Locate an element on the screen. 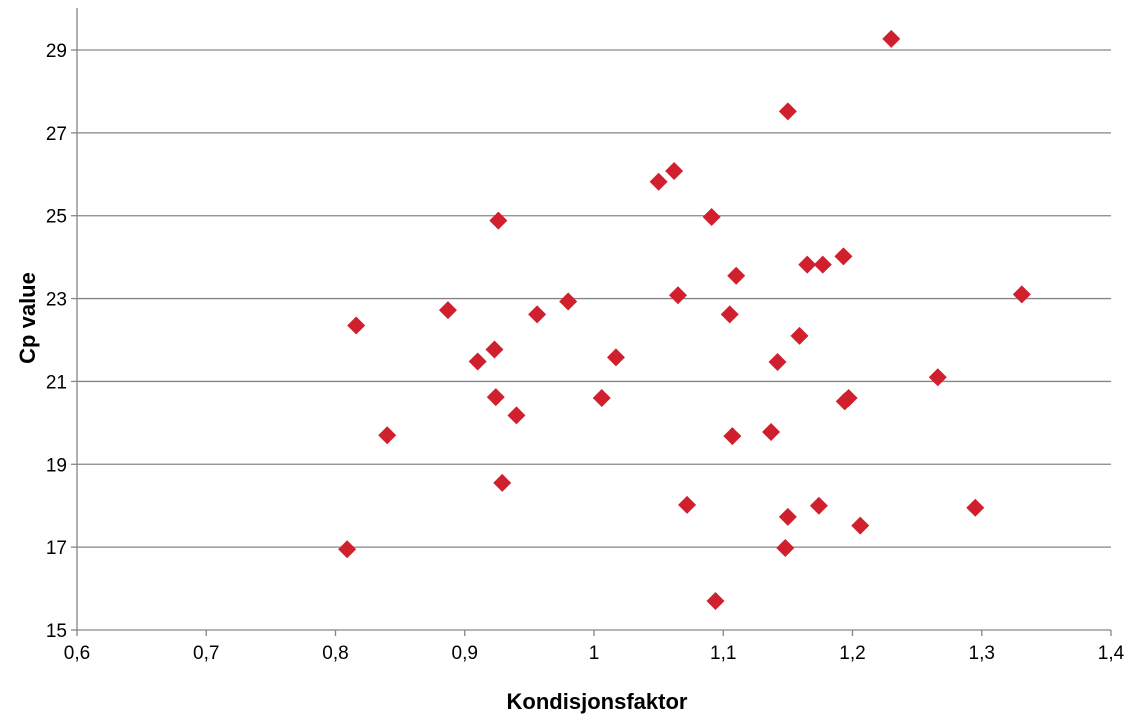 The image size is (1134, 717). x-tick-label: 0,6 is located at coordinates (77, 653).